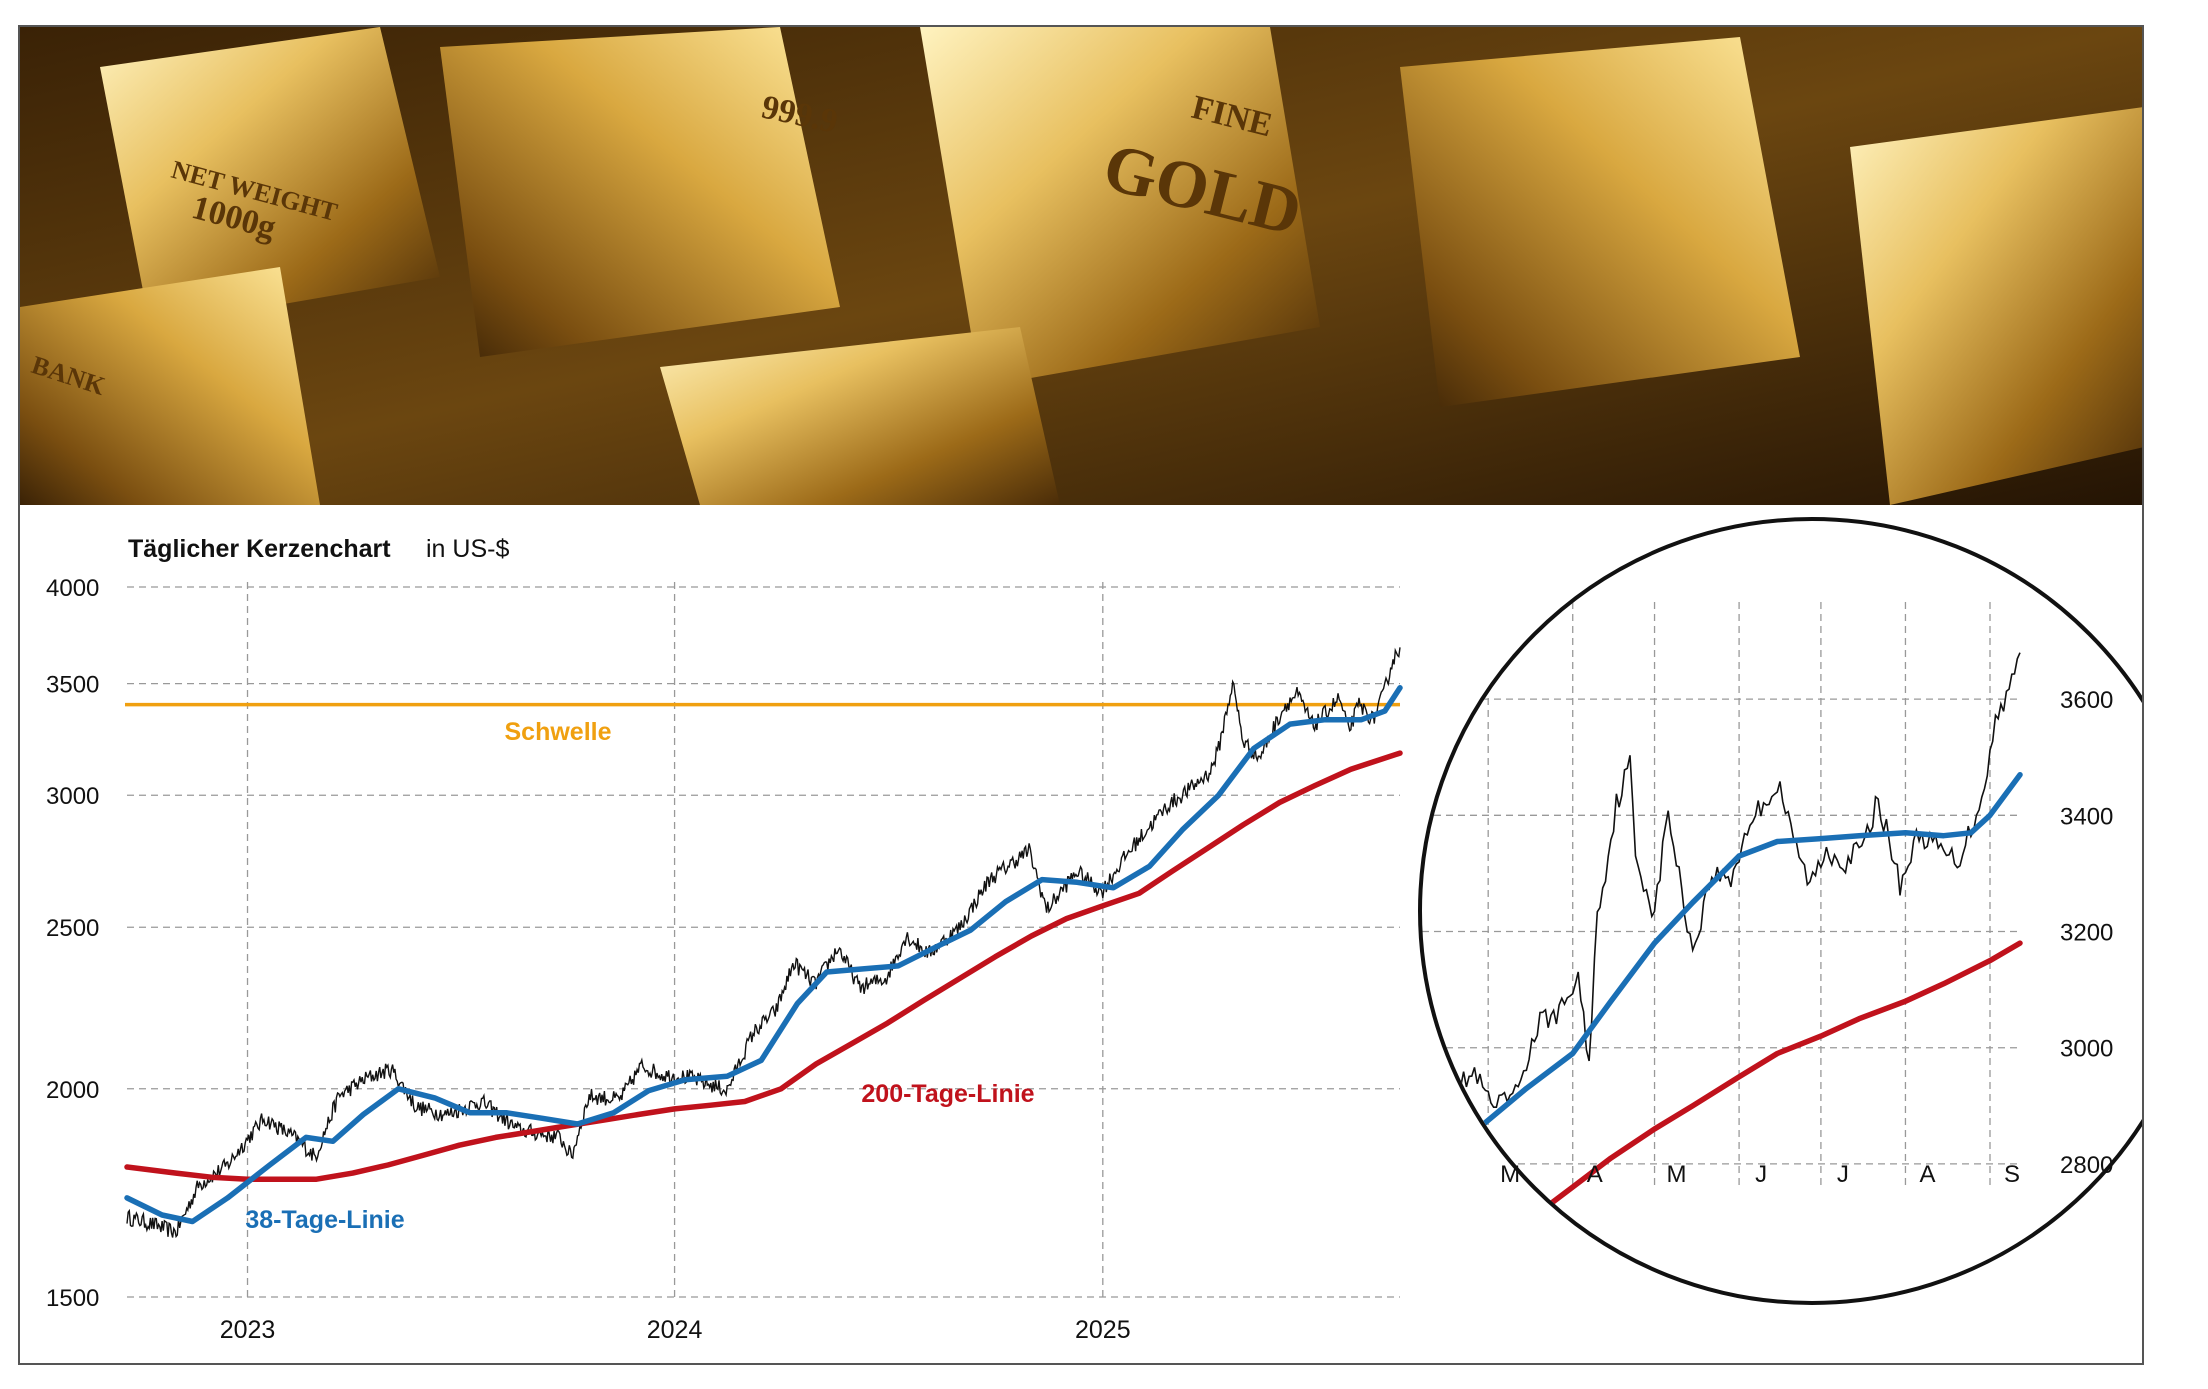 The width and height of the screenshot is (2208, 1389). I want to click on y-tick-label: 3000, so click(72, 796).